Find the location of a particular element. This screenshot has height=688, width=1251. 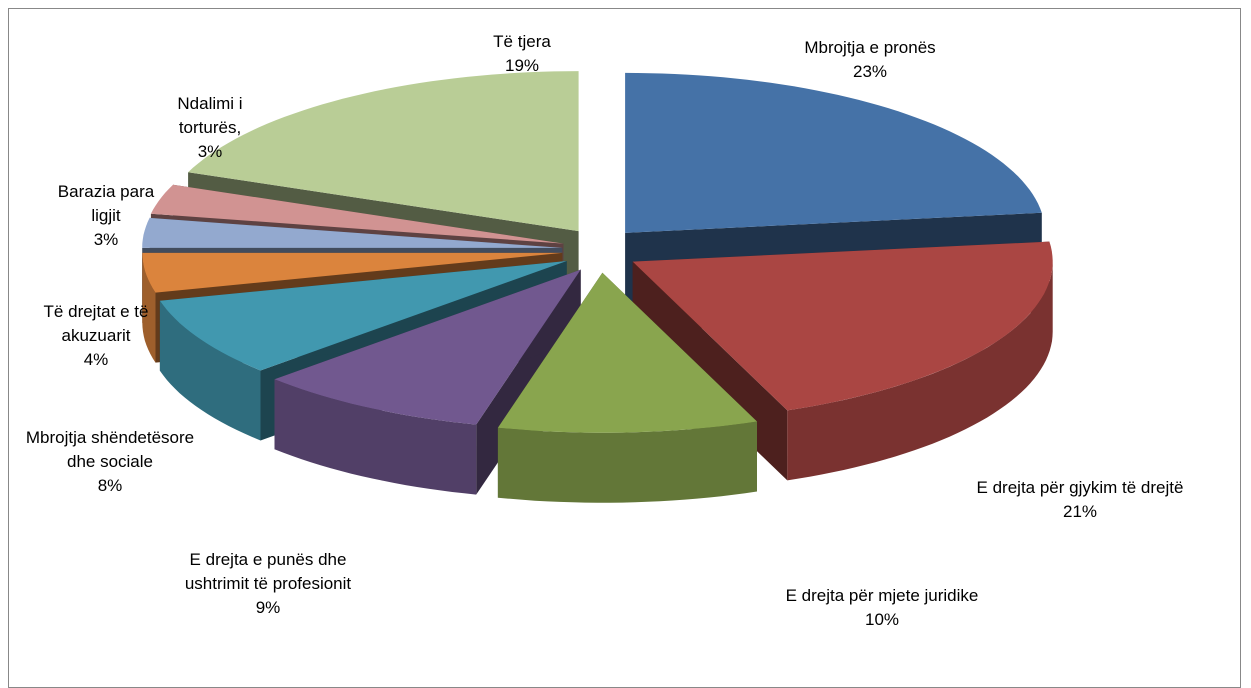

value-label: 21% is located at coordinates (1080, 511).